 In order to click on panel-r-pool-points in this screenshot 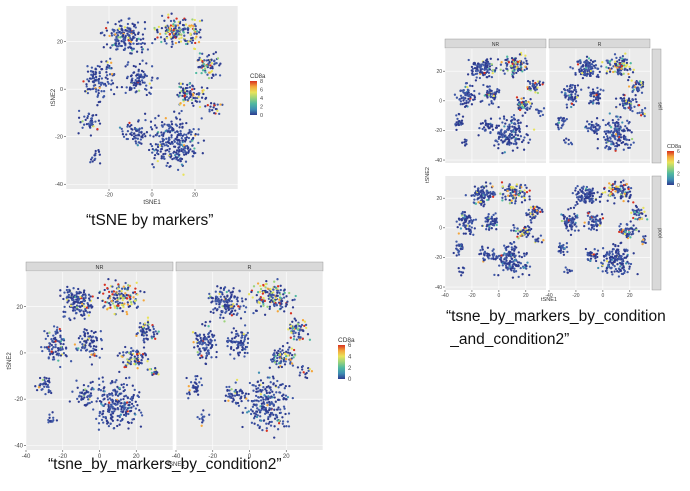, I will do `click(603, 228)`.